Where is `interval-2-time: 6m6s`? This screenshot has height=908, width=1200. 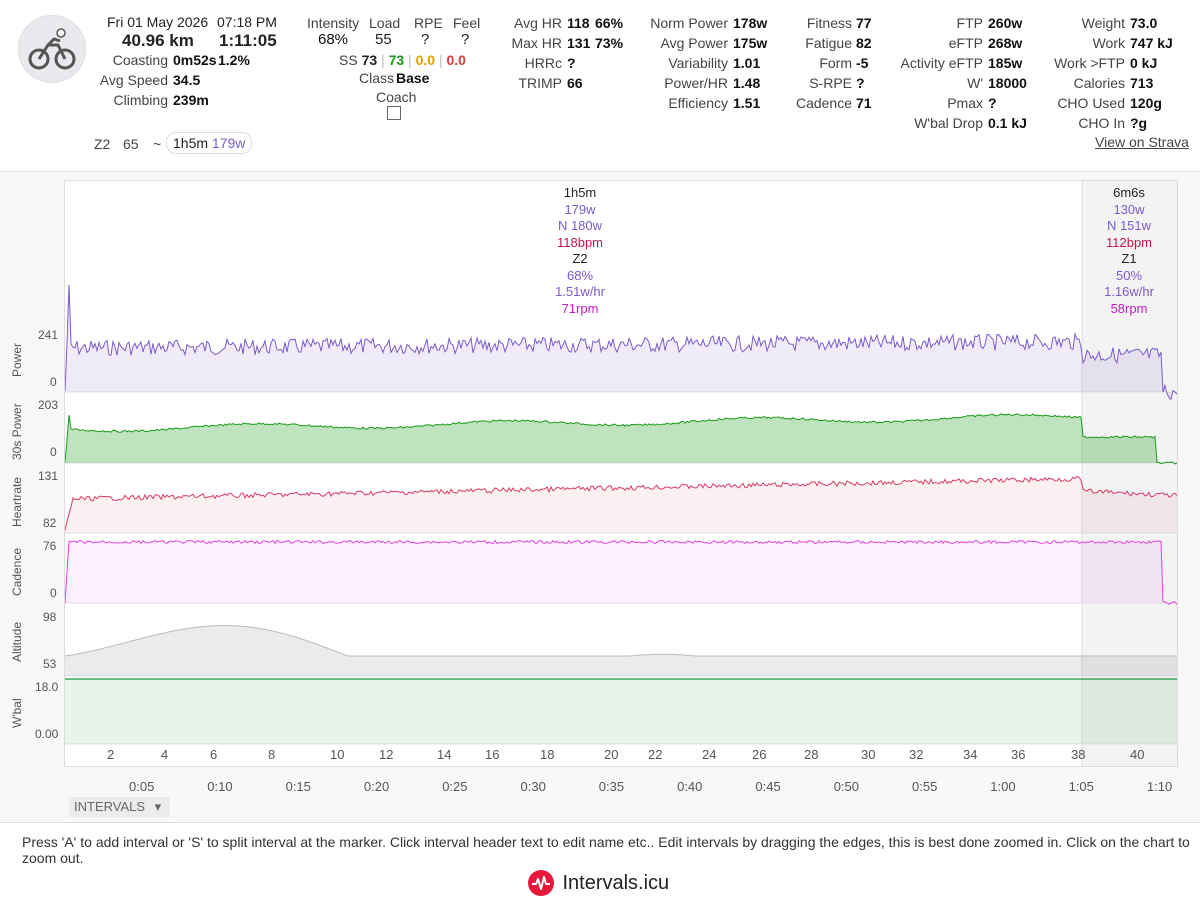 interval-2-time: 6m6s is located at coordinates (1129, 192).